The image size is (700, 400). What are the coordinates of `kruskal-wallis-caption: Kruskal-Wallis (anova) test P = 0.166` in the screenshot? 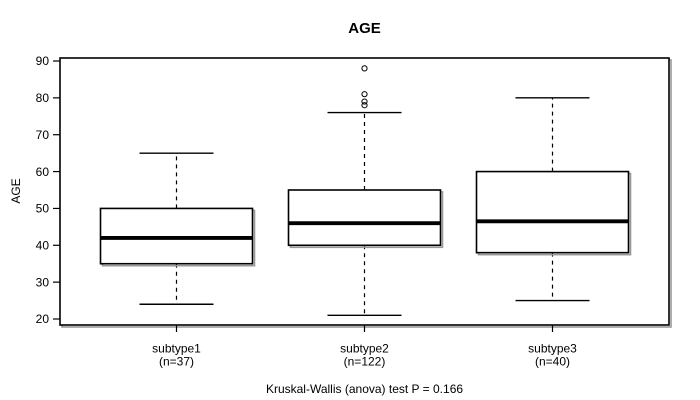 It's located at (364, 389).